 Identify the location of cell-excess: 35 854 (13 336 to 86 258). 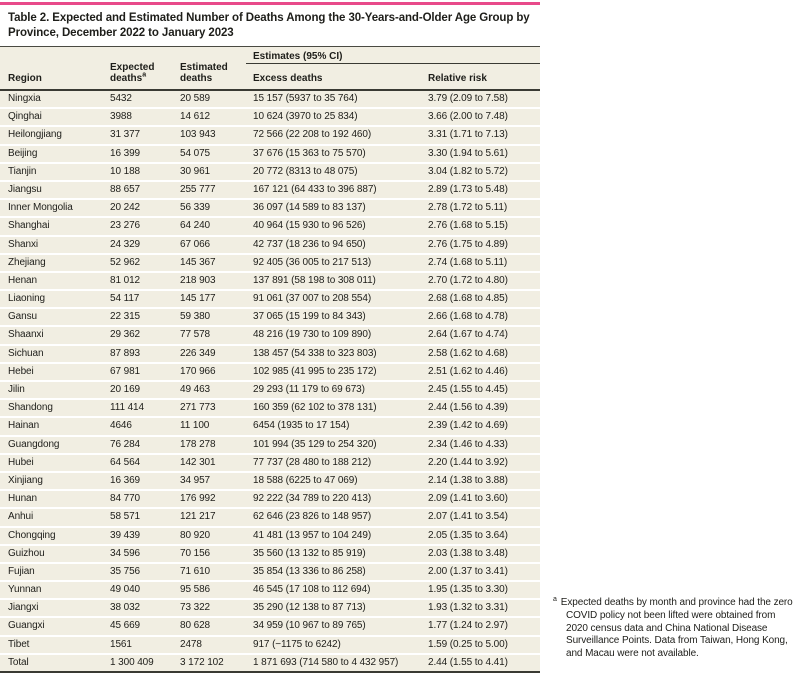
(309, 571).